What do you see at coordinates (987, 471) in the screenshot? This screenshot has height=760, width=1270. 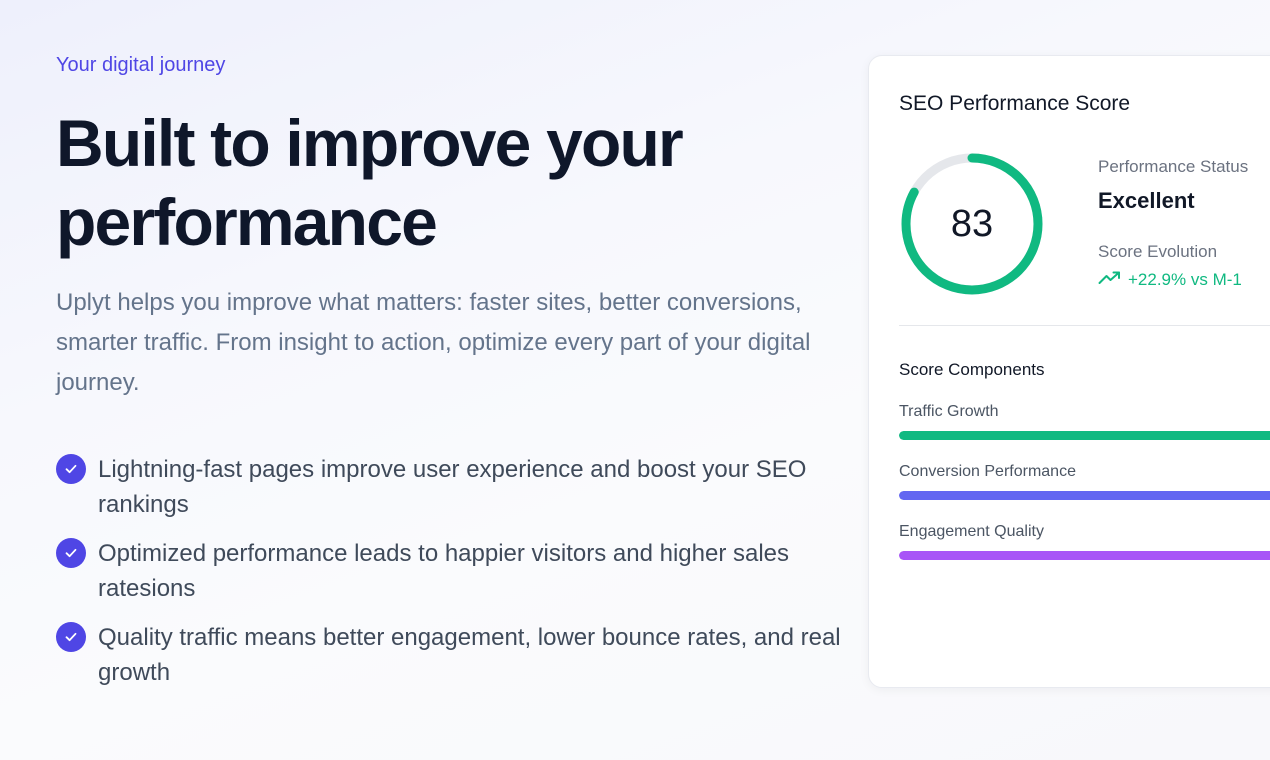 I see `component-label-conversion-performance: Conversion Performance` at bounding box center [987, 471].